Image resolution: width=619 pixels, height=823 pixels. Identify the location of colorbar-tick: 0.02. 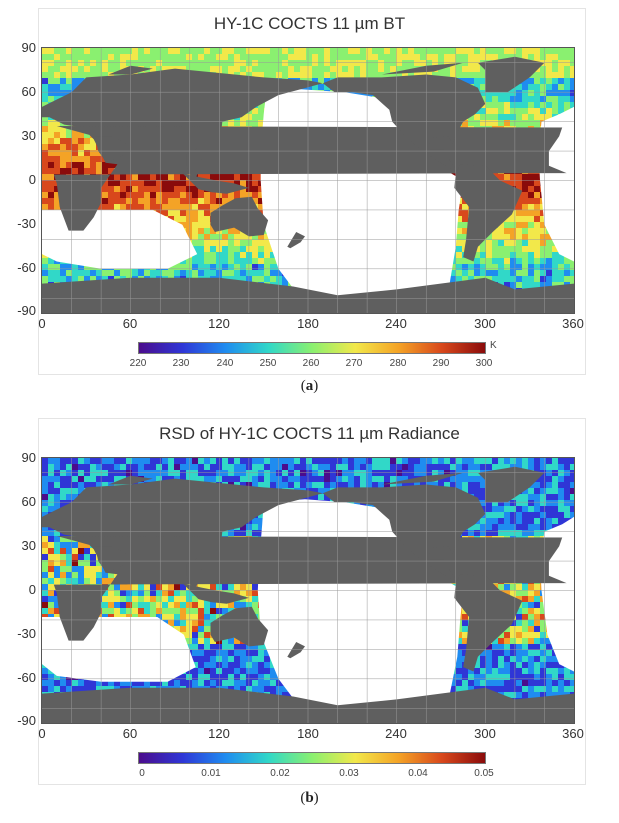
(280, 773).